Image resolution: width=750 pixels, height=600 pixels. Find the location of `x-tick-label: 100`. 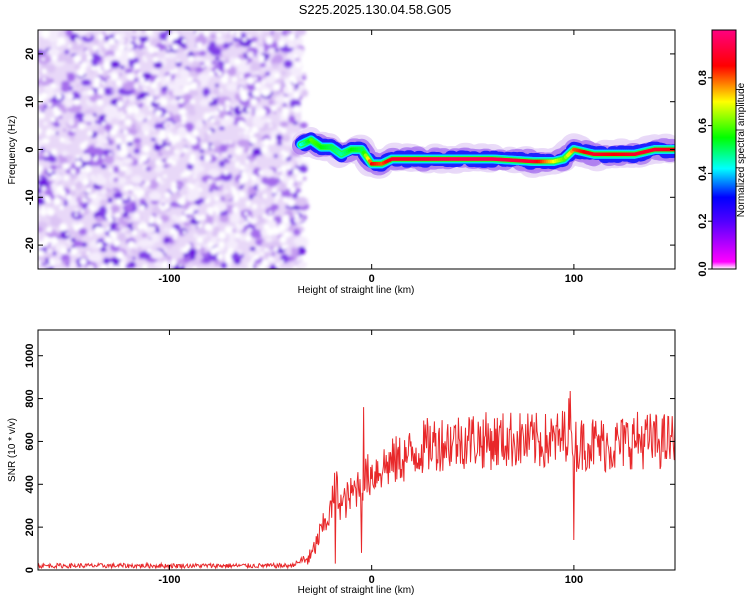

x-tick-label: 100 is located at coordinates (574, 279).